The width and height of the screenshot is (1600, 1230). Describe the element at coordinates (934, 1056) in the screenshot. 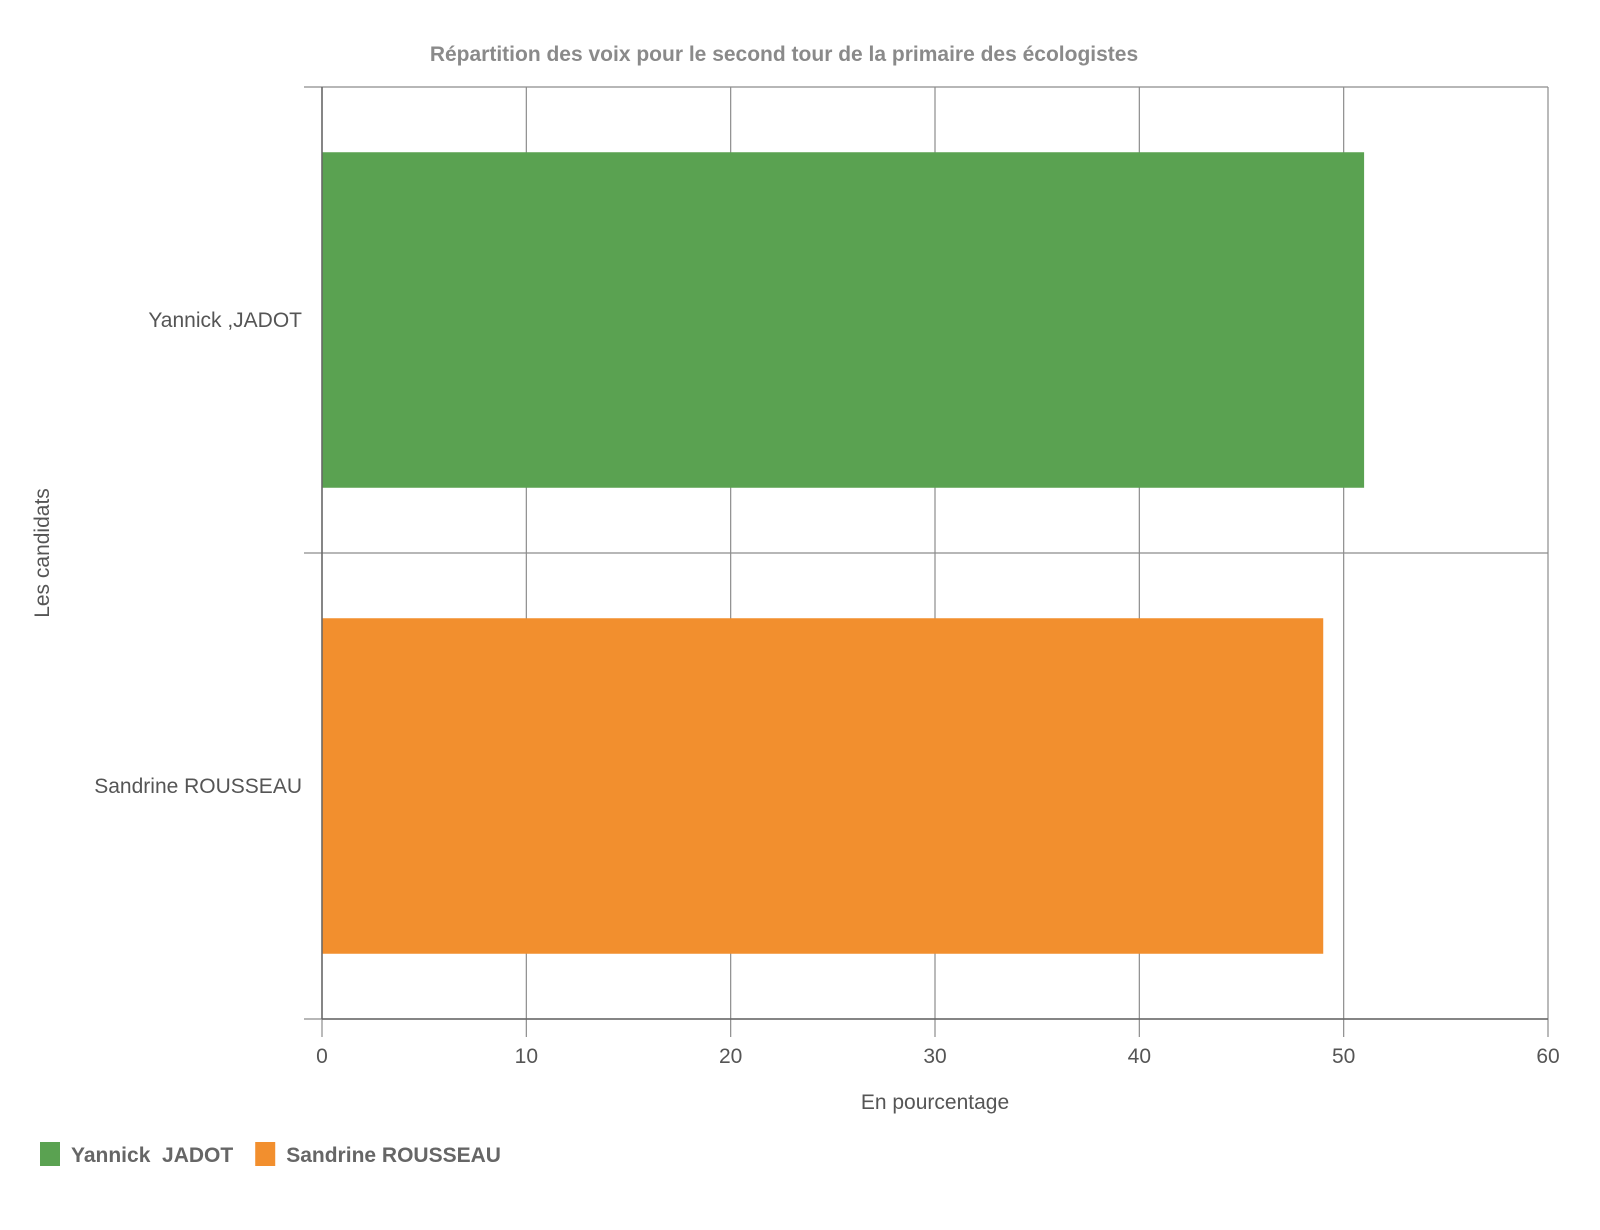

I see `x-tick-label: 30` at that location.